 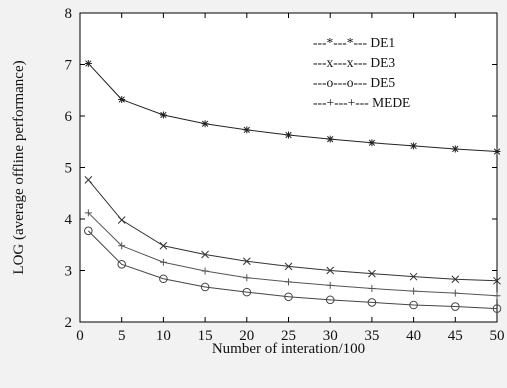 I want to click on y-axis-label: LOG (average offline performance), so click(x=19, y=167).